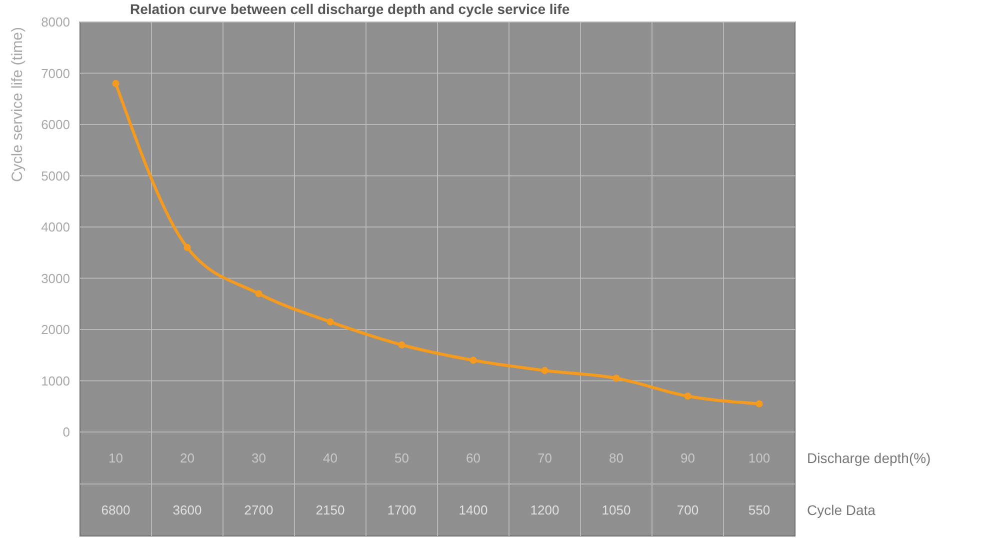 The width and height of the screenshot is (985, 538). What do you see at coordinates (616, 510) in the screenshot?
I see `data-label: 1050` at bounding box center [616, 510].